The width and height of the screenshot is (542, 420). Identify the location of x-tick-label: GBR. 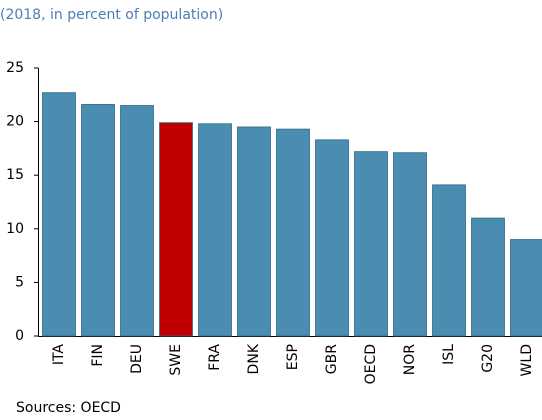
(332, 359).